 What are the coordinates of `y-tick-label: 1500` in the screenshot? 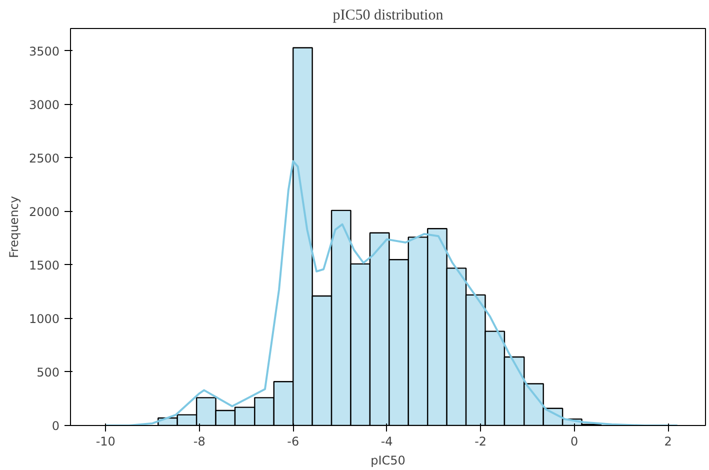 It's located at (44, 265).